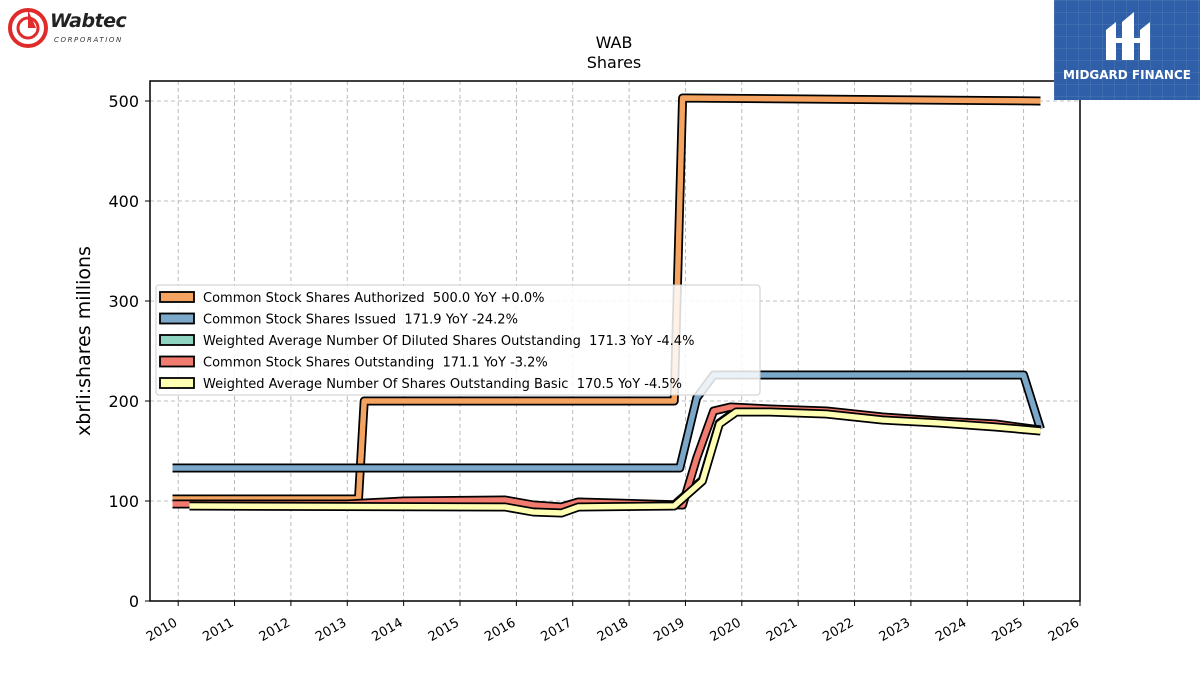  Describe the element at coordinates (1064, 630) in the screenshot. I see `x-tick-label: 2026` at that location.